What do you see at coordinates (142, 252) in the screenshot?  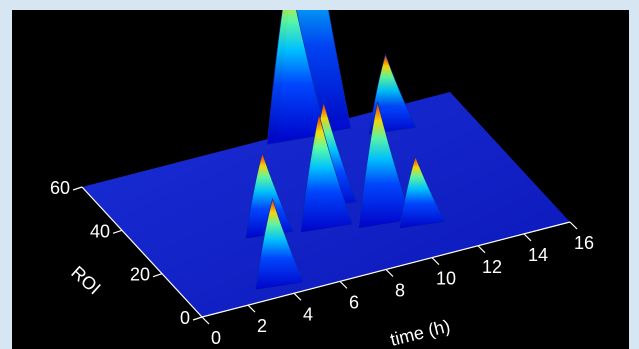 I see `y-axis-line` at bounding box center [142, 252].